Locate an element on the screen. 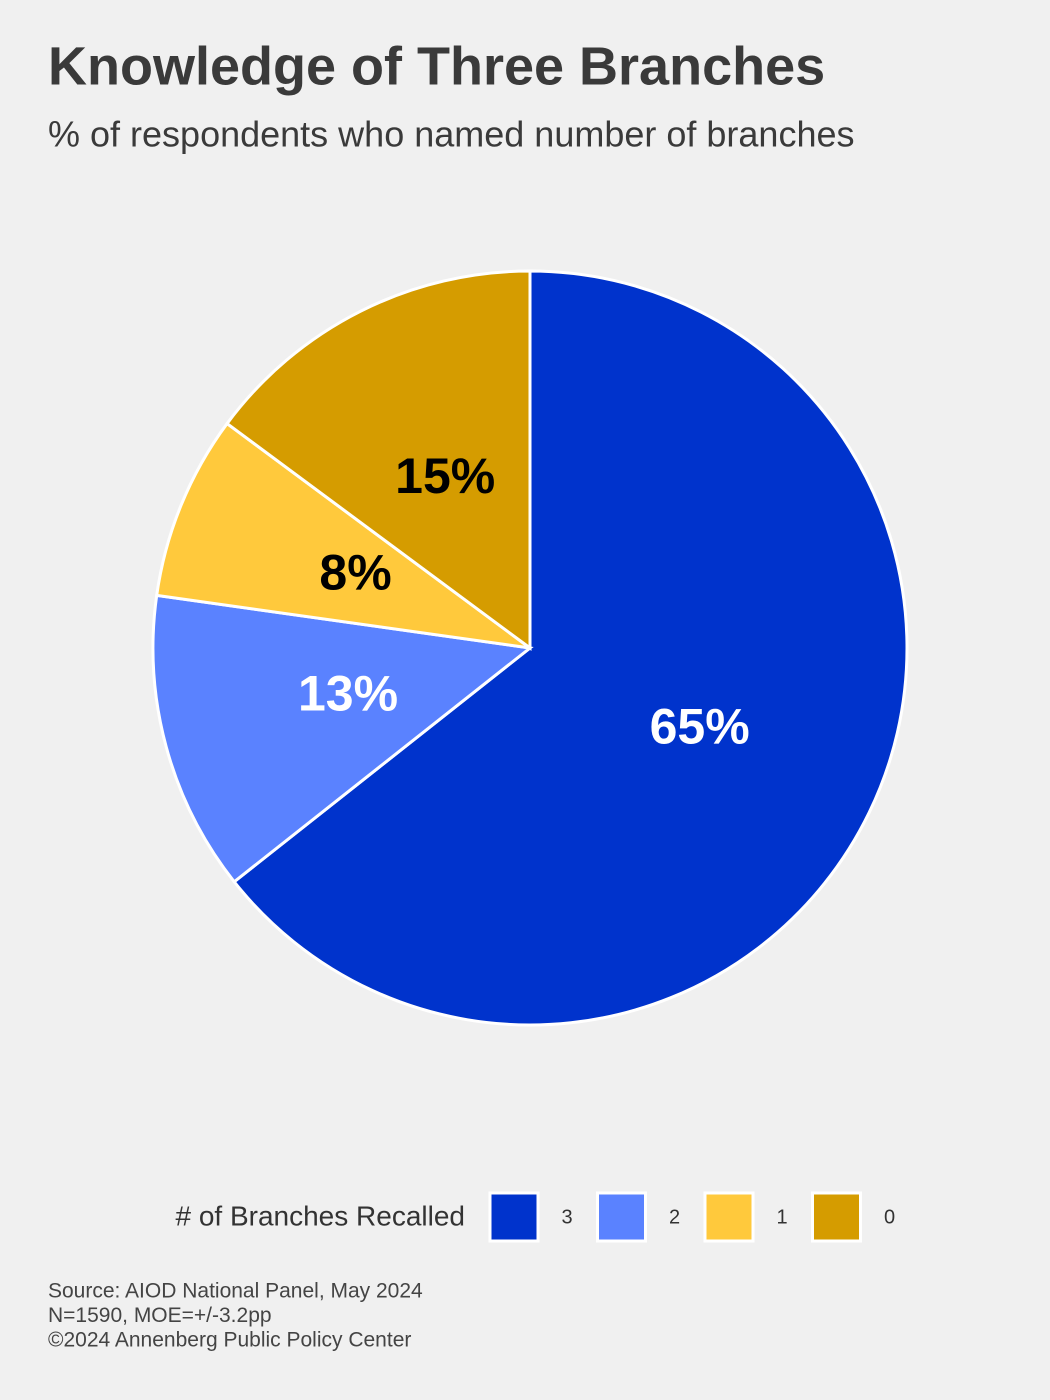 This screenshot has height=1400, width=1050. source-note: ©2024 Annenberg Public Policy Center is located at coordinates (229, 1340).